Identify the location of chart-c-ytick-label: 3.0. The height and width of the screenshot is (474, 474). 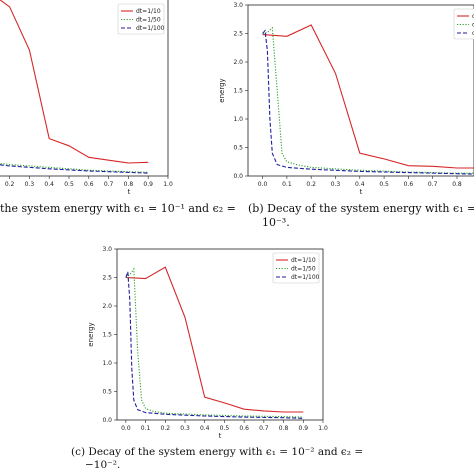
(107, 249).